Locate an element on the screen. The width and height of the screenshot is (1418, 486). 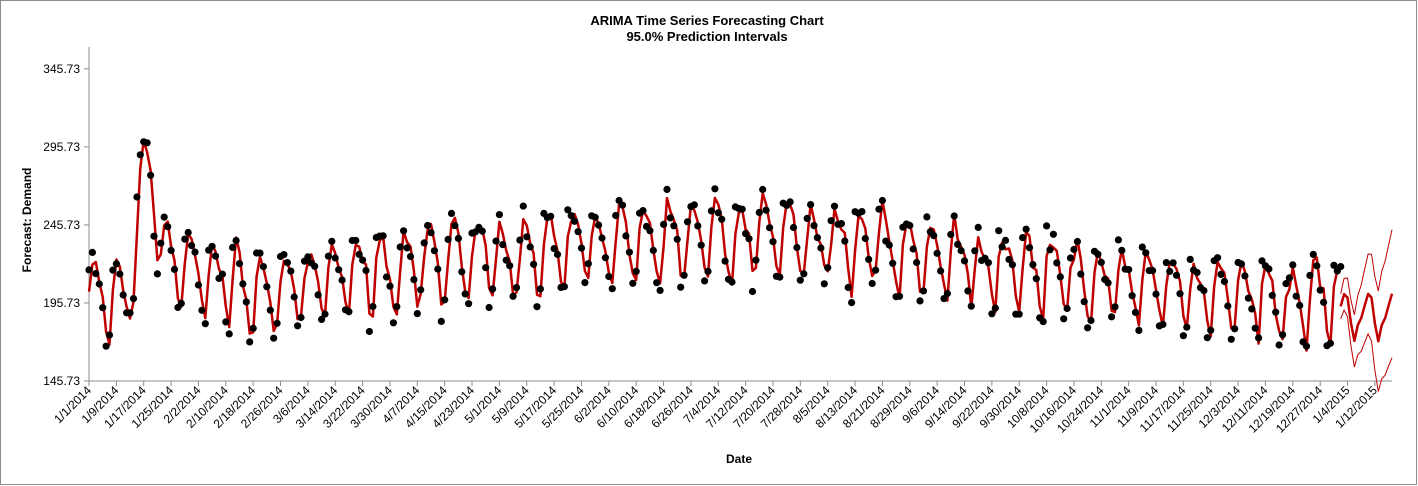
y-tick-label-2: 245.73 is located at coordinates (61, 225).